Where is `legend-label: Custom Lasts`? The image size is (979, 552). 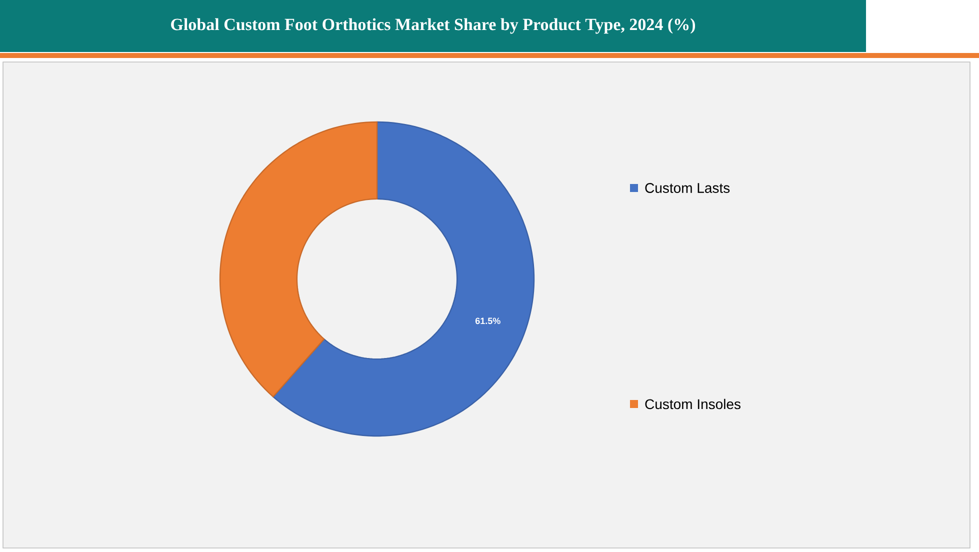
legend-label: Custom Lasts is located at coordinates (687, 188).